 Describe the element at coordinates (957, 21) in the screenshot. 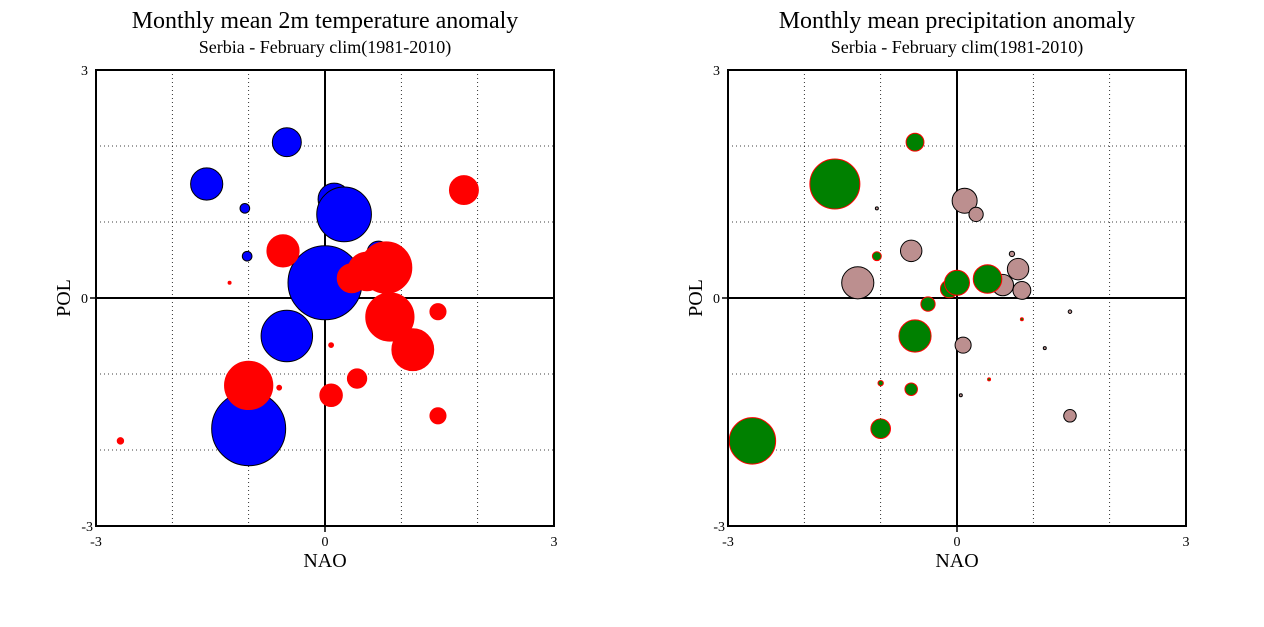

I see `chart-title: Monthly mean precipitation anomaly` at that location.